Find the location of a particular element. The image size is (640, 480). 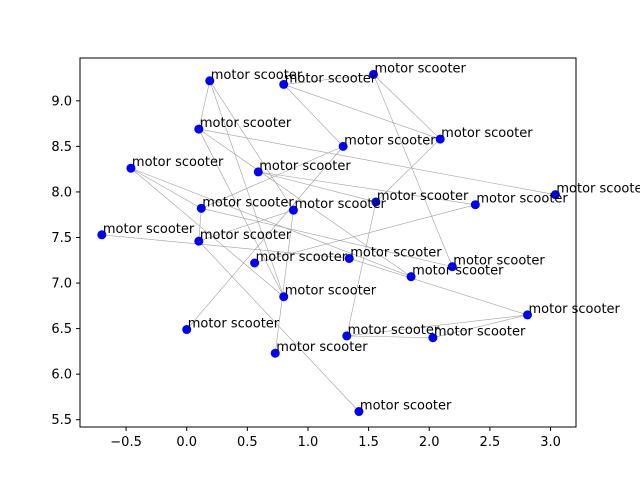

x-tick-label: 2.5 is located at coordinates (490, 442).